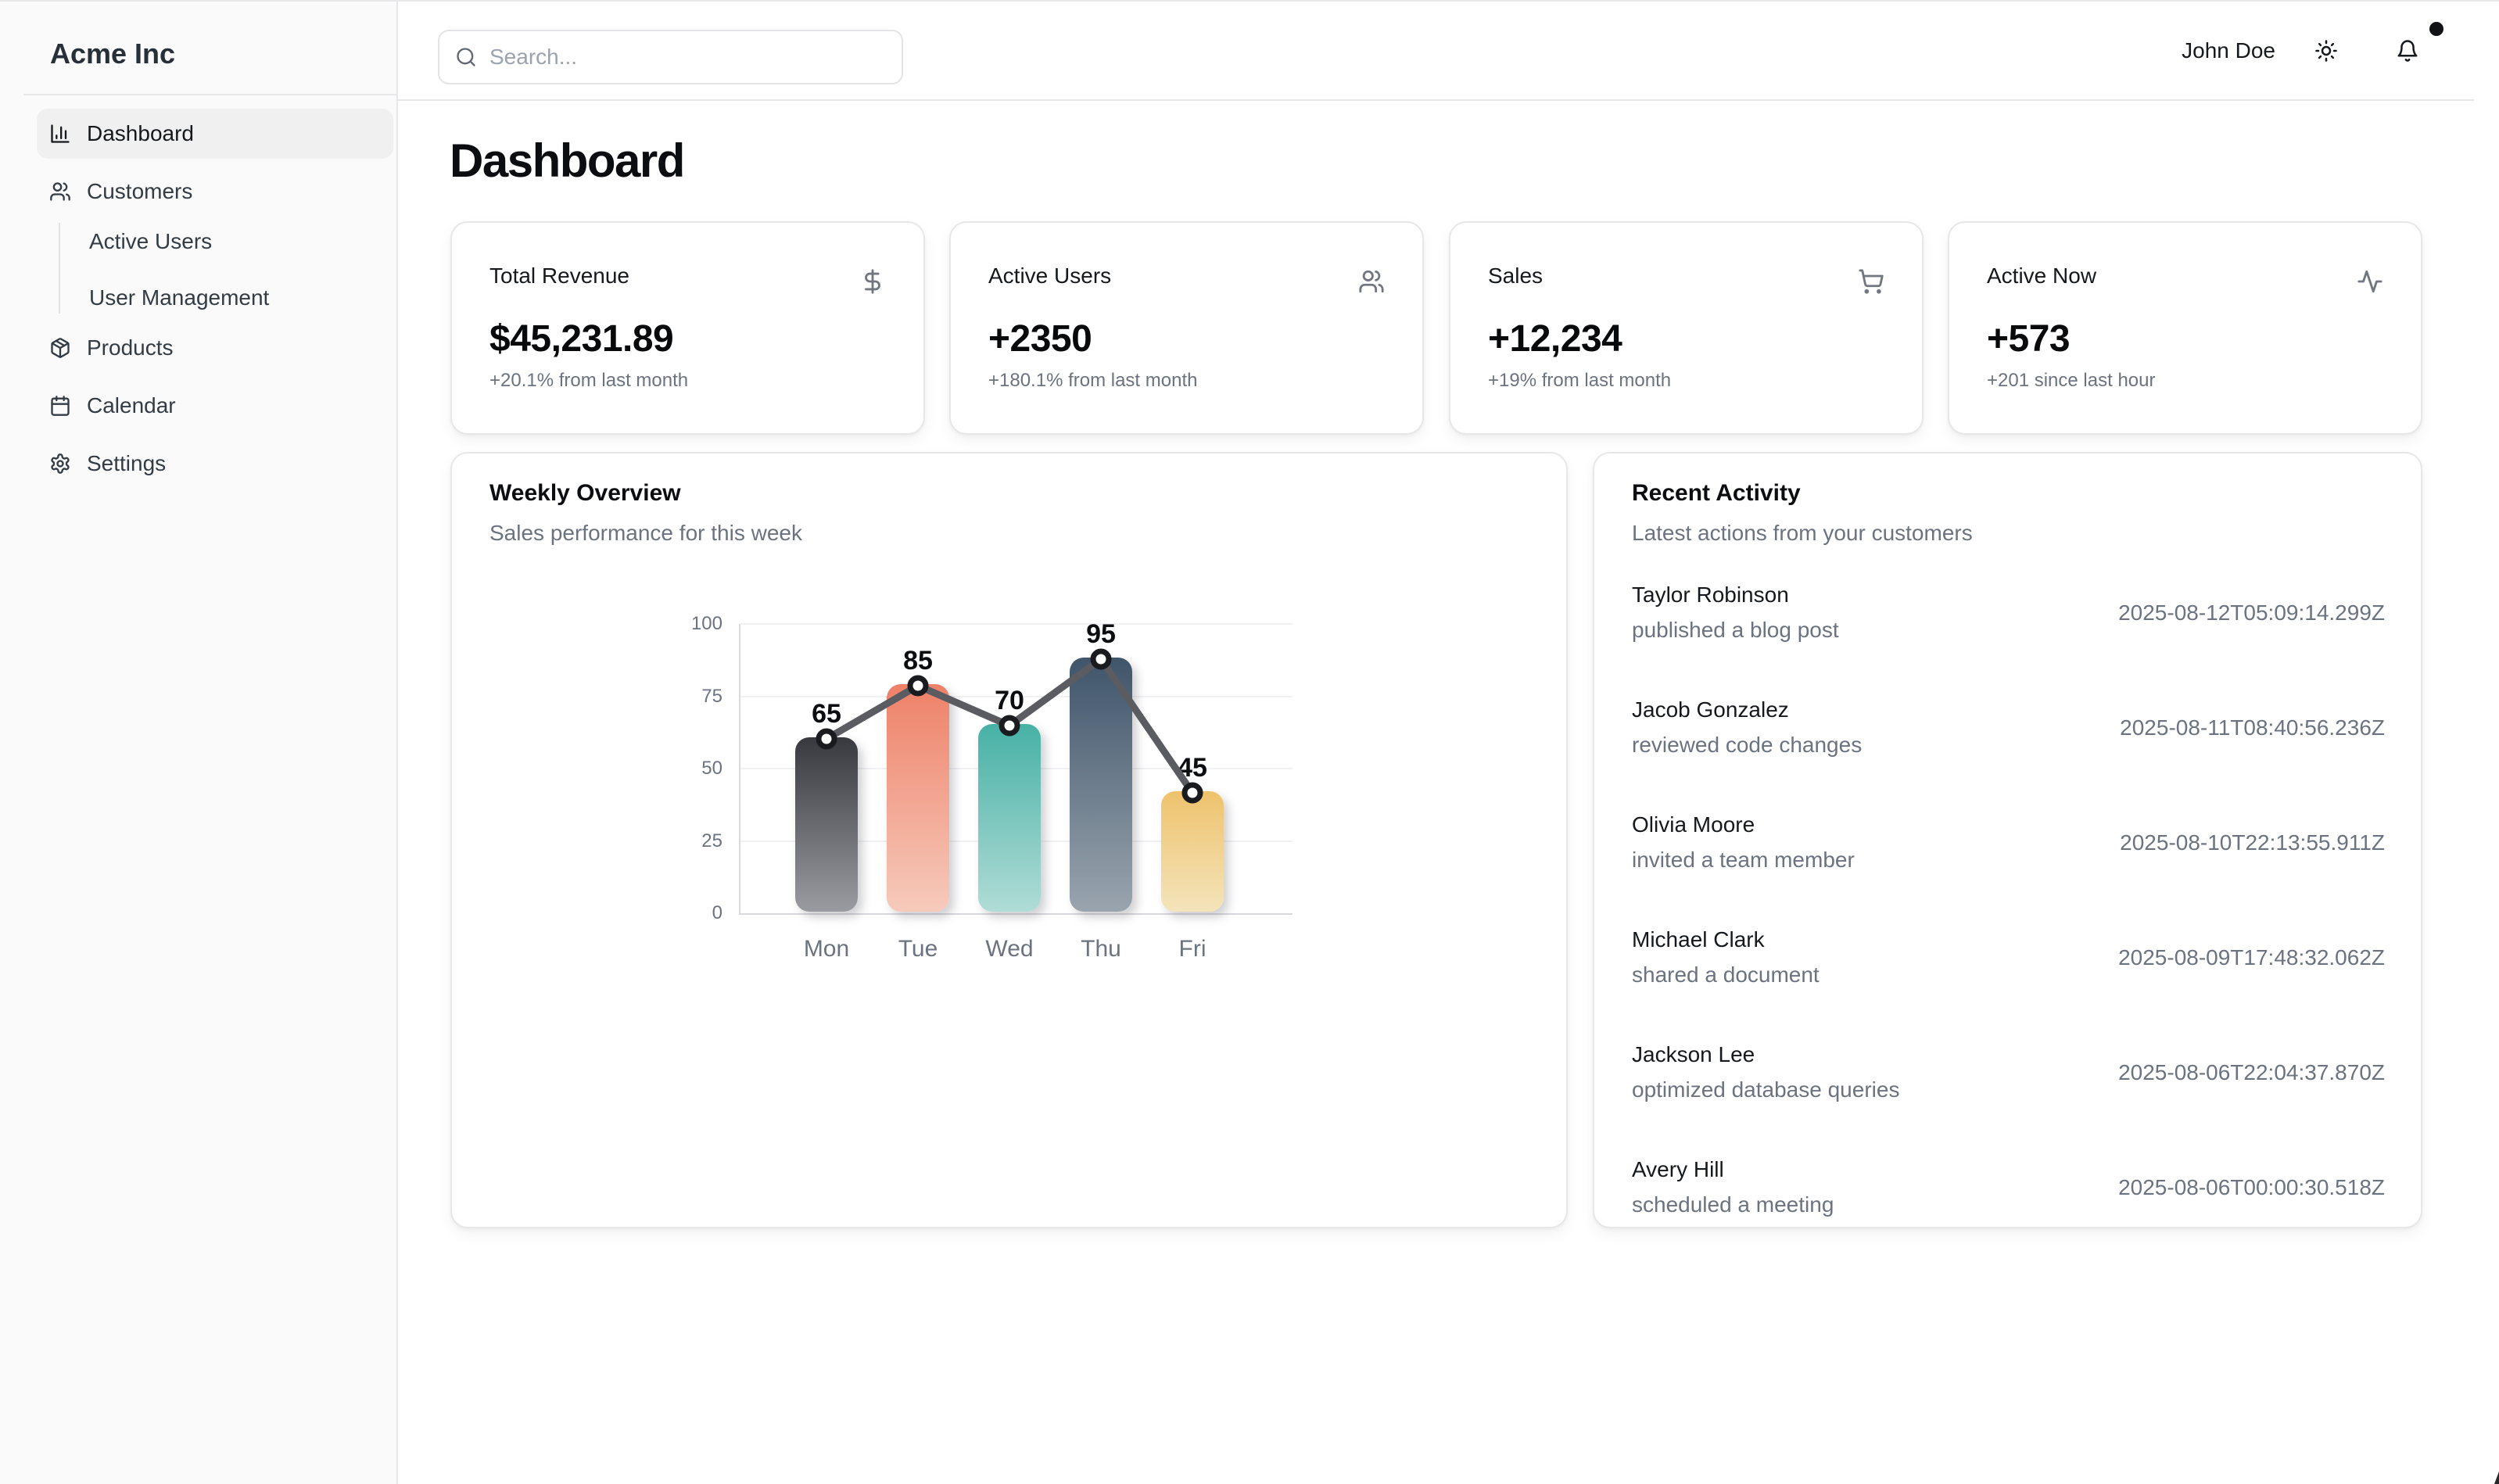 This screenshot has width=2499, height=1484. I want to click on activity-user-name: Avery Hill, so click(1678, 1169).